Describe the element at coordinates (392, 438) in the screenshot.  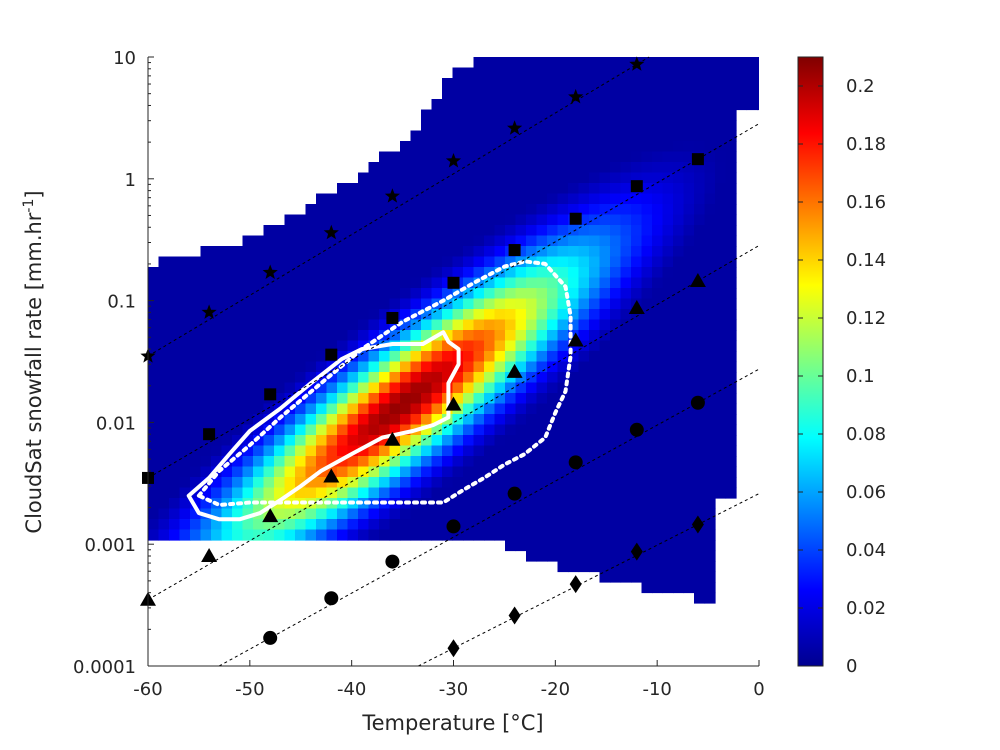
I see `triangle-marker` at that location.